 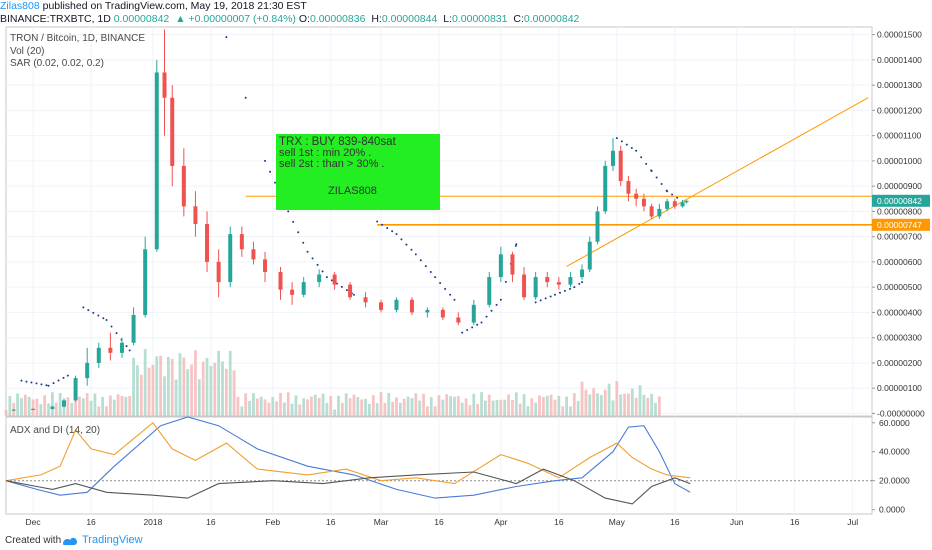 What do you see at coordinates (352, 191) in the screenshot?
I see `annotation-brand: ZILAS808` at bounding box center [352, 191].